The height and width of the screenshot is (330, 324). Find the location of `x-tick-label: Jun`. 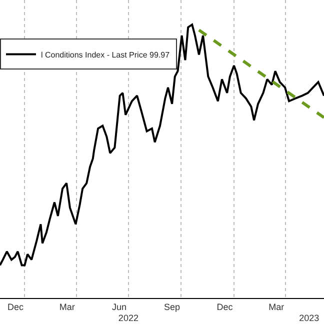

x-tick-label: Jun is located at coordinates (119, 307).